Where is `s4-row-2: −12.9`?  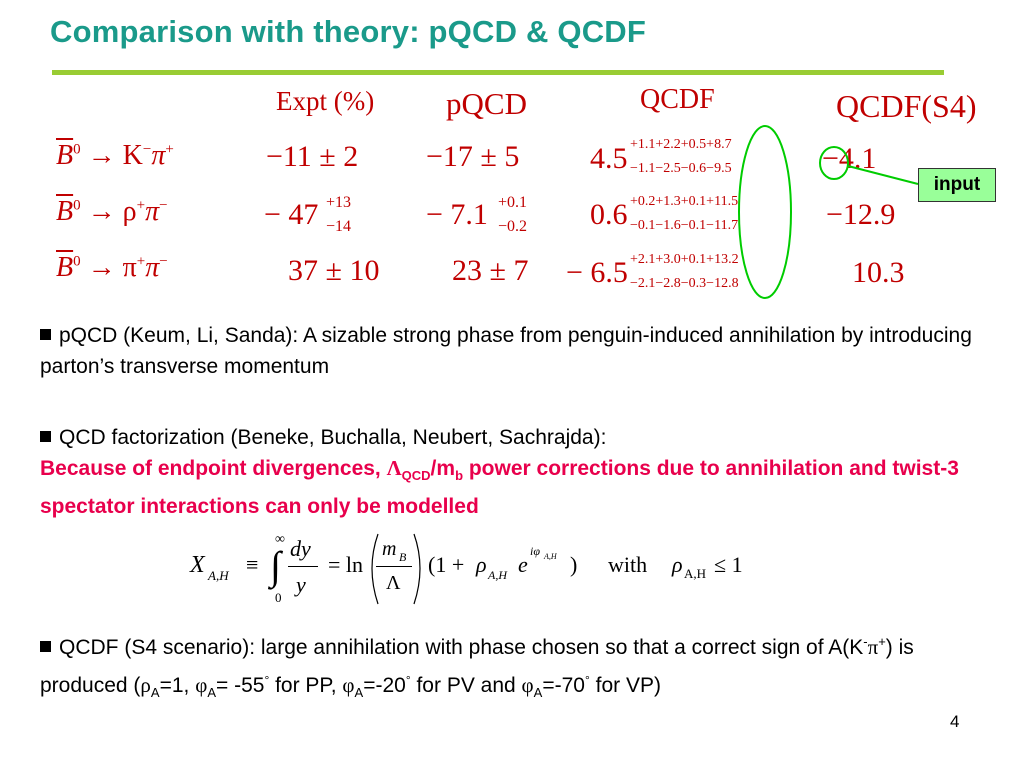
s4-row-2: −12.9 is located at coordinates (861, 214).